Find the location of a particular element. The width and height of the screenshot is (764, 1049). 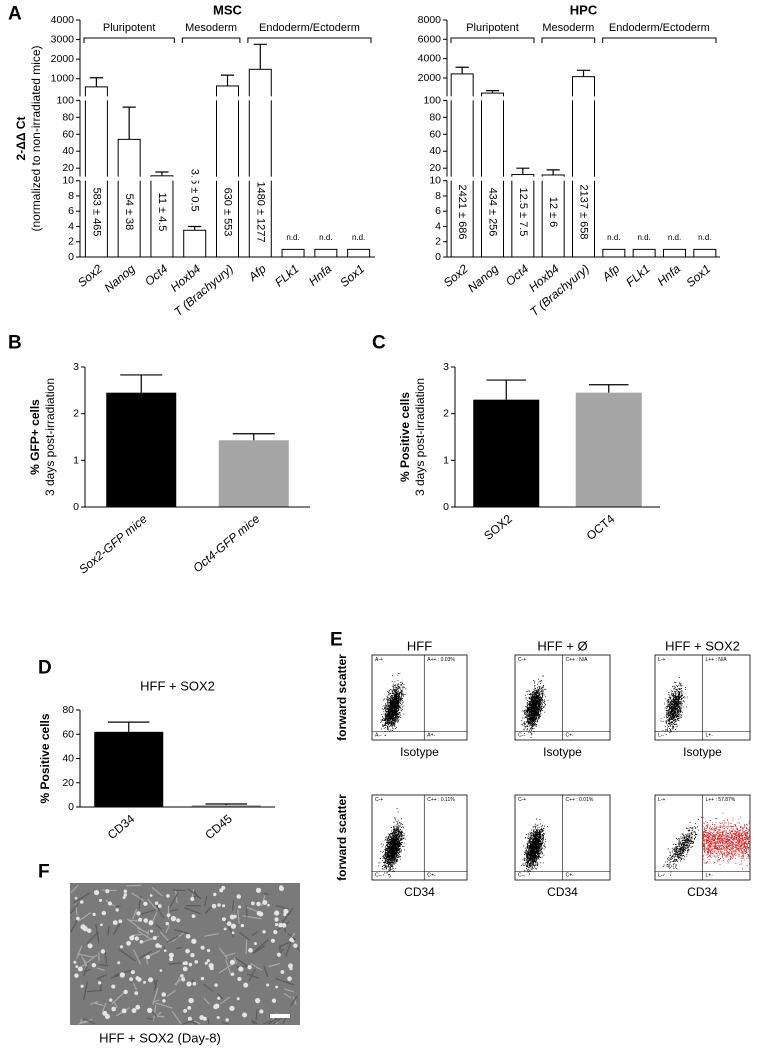

value-label: 1480 ± 1277 is located at coordinates (260, 211).